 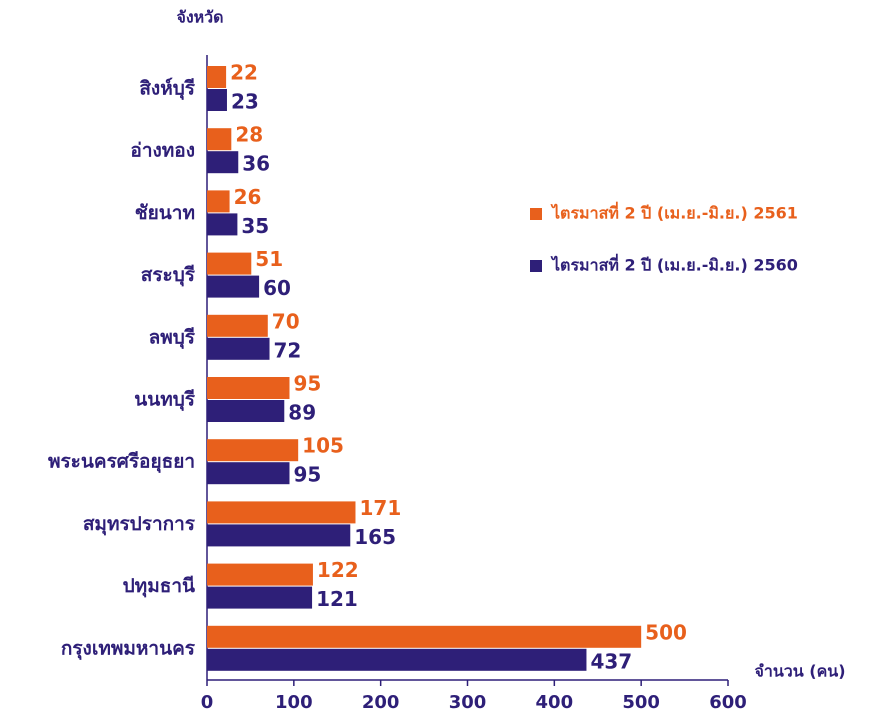 I want to click on x-tick-label: 200, so click(x=381, y=702).